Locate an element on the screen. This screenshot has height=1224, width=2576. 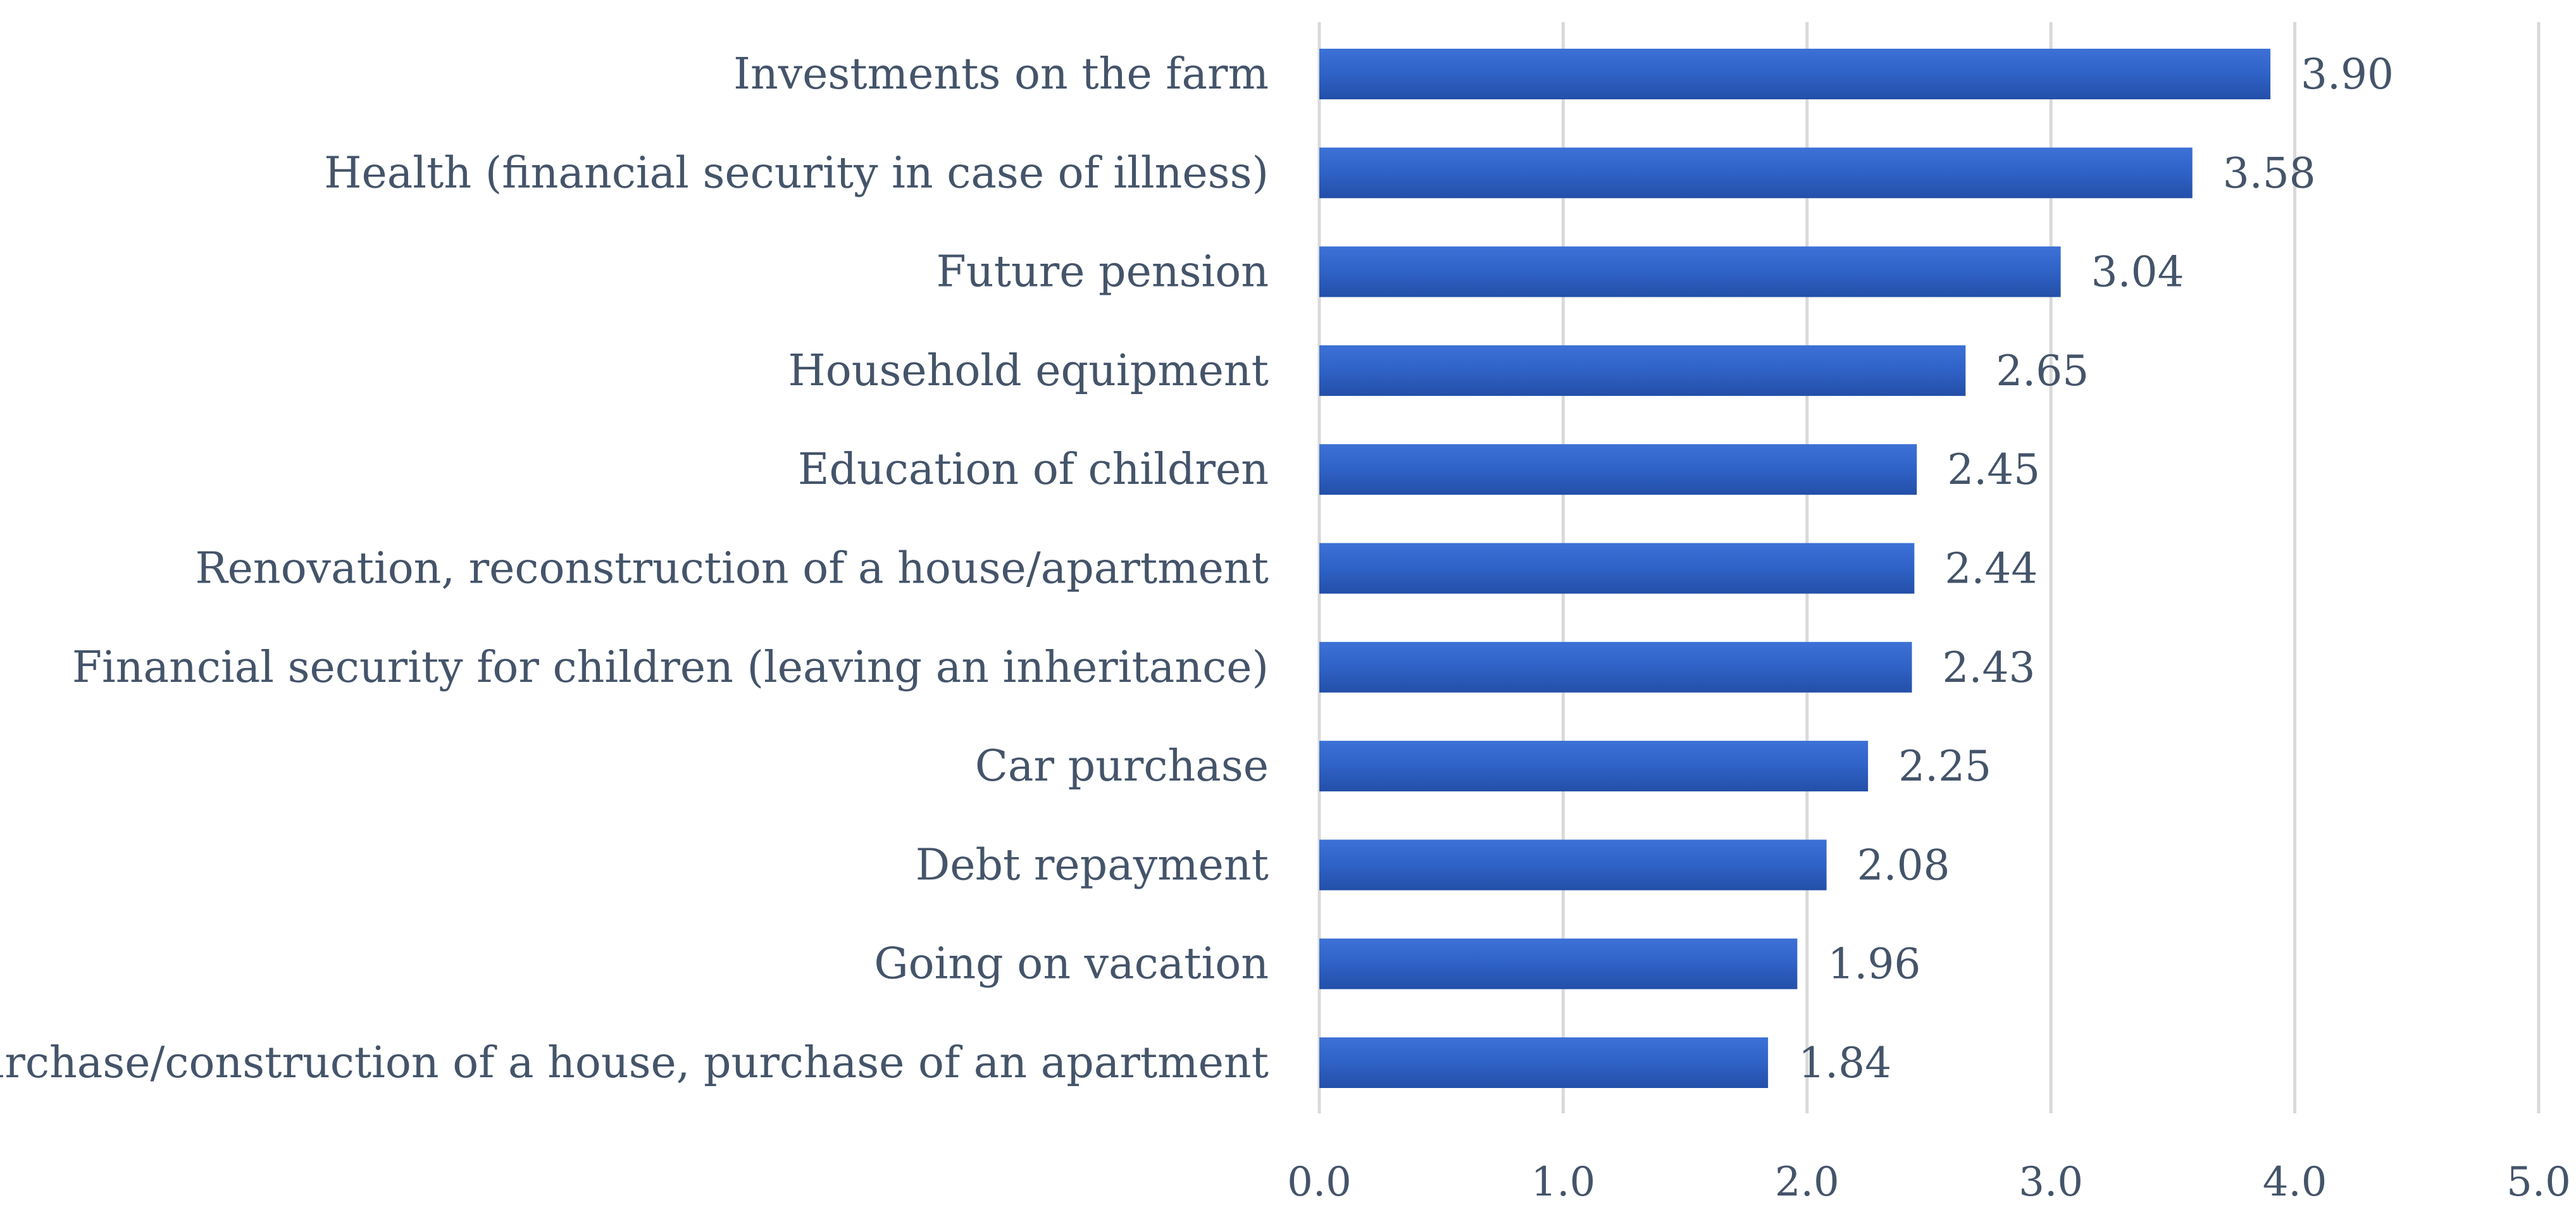
x-tick-label: 4.0 is located at coordinates (2295, 1182).